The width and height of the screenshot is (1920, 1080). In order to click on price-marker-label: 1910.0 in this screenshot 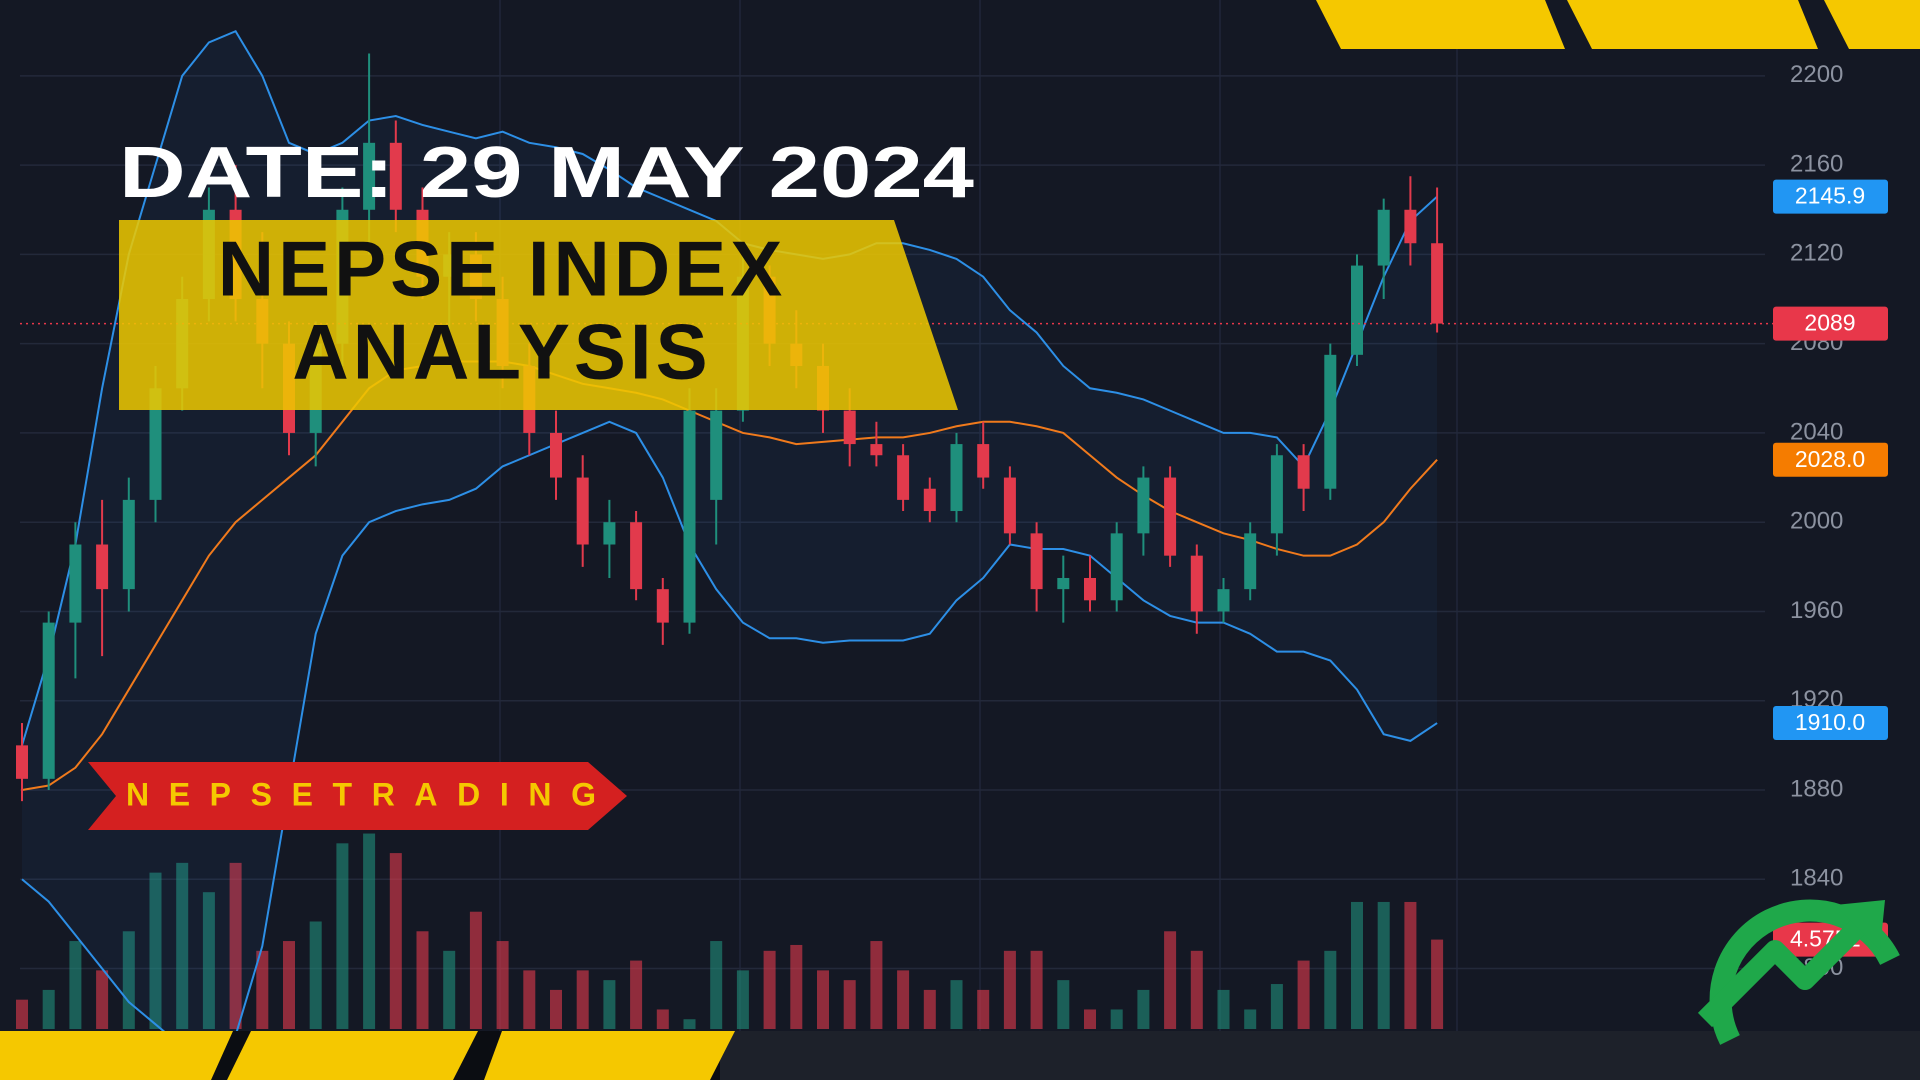, I will do `click(1830, 722)`.